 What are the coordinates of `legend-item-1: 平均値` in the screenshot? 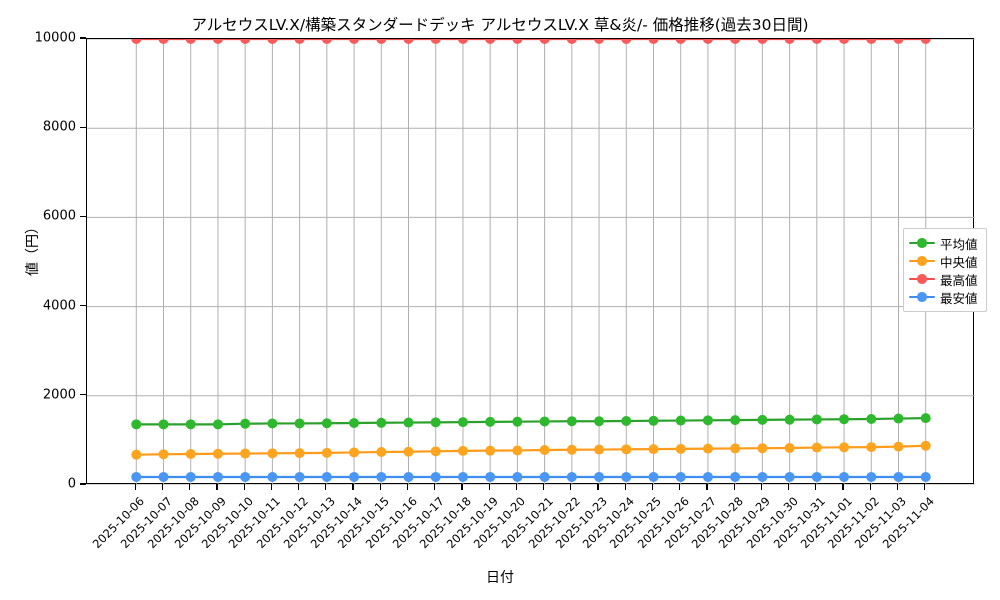 It's located at (944, 243).